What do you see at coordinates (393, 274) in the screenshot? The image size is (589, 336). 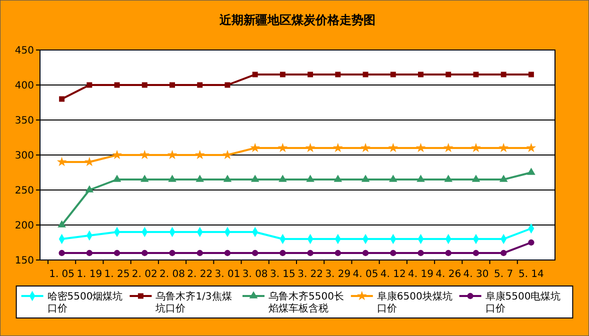 I see `x-tick-label: 4. 12` at bounding box center [393, 274].